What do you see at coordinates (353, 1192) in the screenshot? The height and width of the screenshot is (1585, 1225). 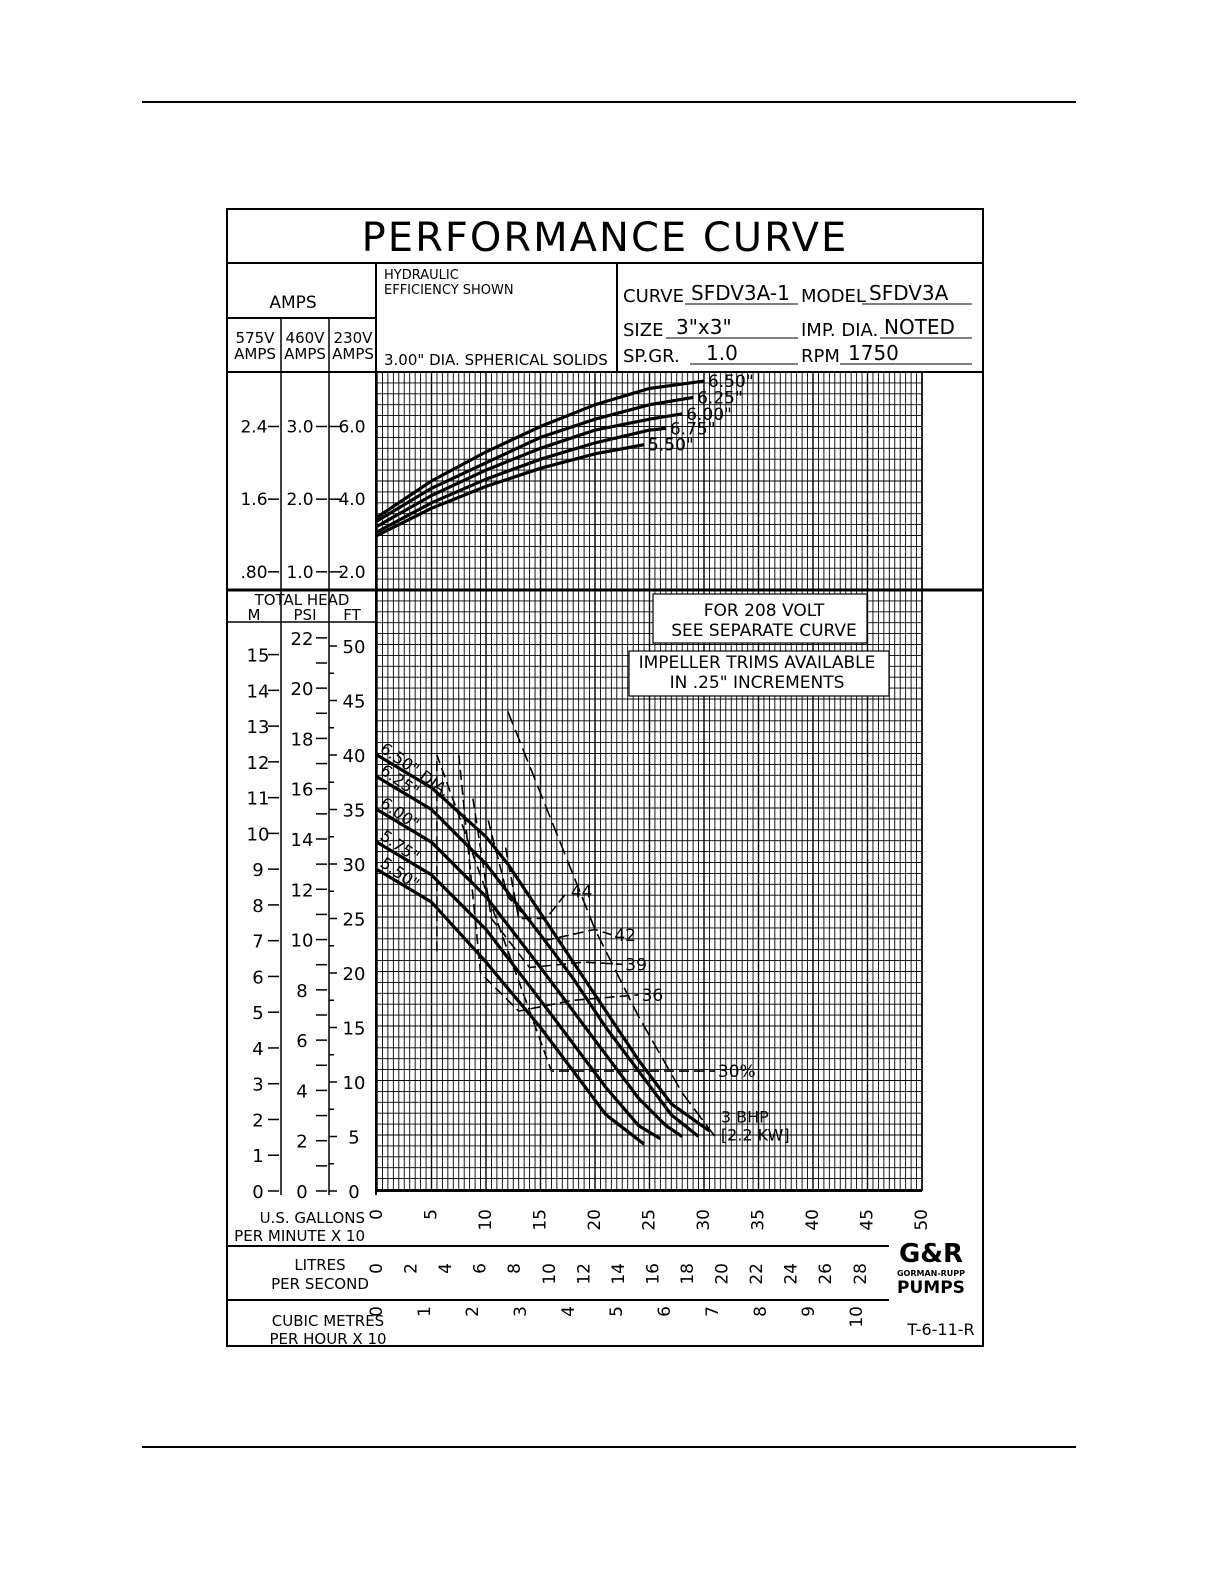 I see `ft-tick: 0` at bounding box center [353, 1192].